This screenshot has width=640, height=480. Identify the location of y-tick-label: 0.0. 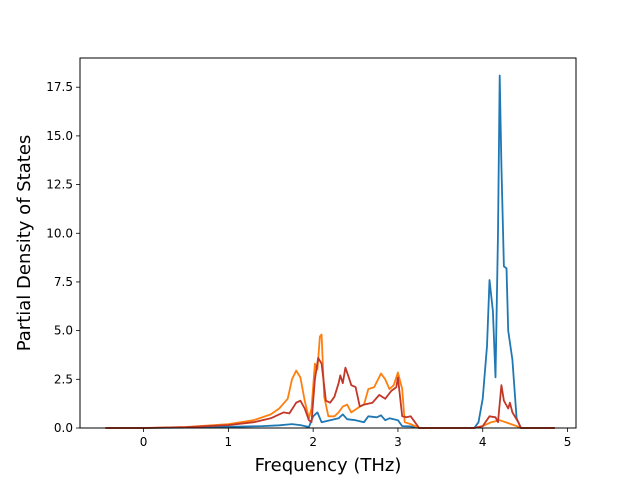
(63, 428).